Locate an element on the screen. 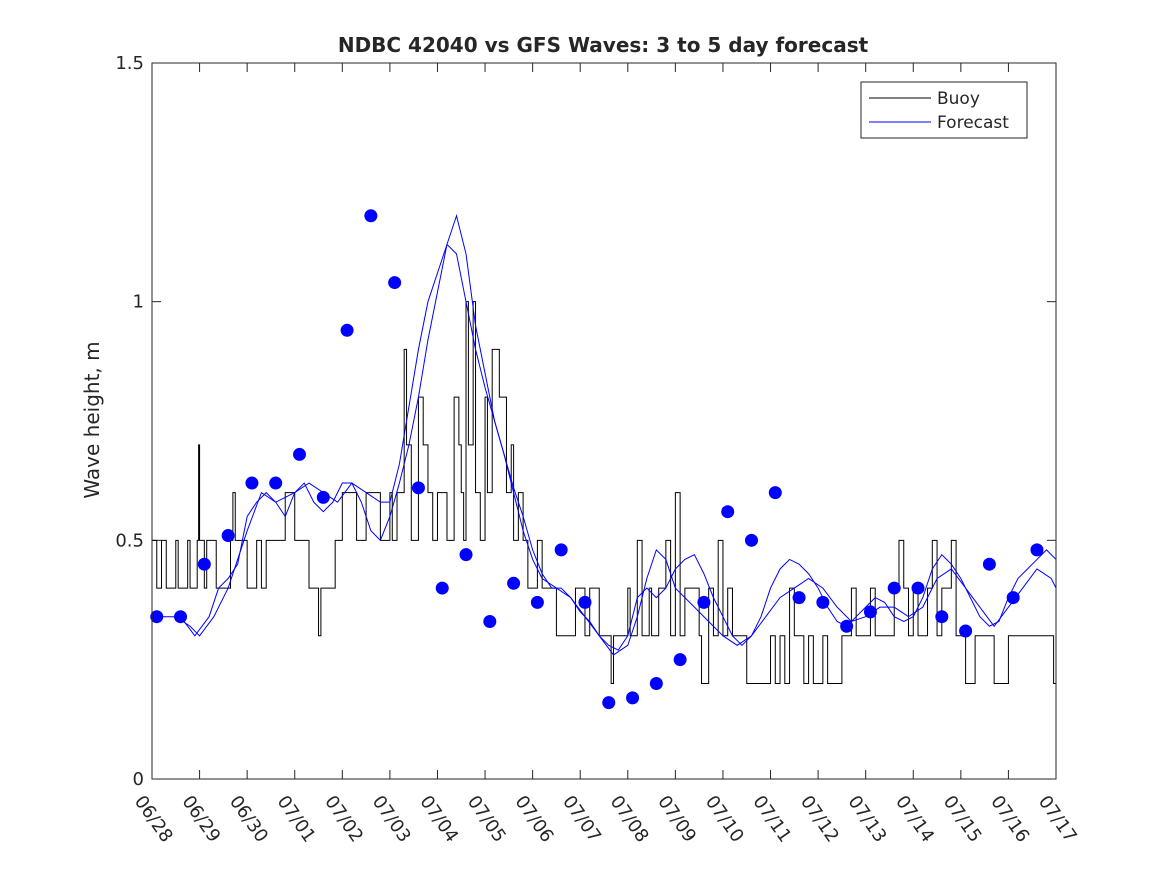 This screenshot has width=1167, height=875. x-tick-label: 07/11 is located at coordinates (771, 819).